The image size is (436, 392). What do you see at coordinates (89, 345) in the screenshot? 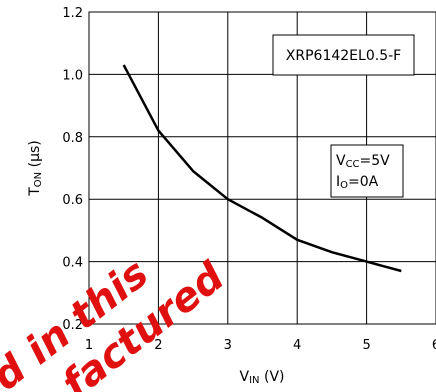
I see `x-tick-label: 1` at bounding box center [89, 345].